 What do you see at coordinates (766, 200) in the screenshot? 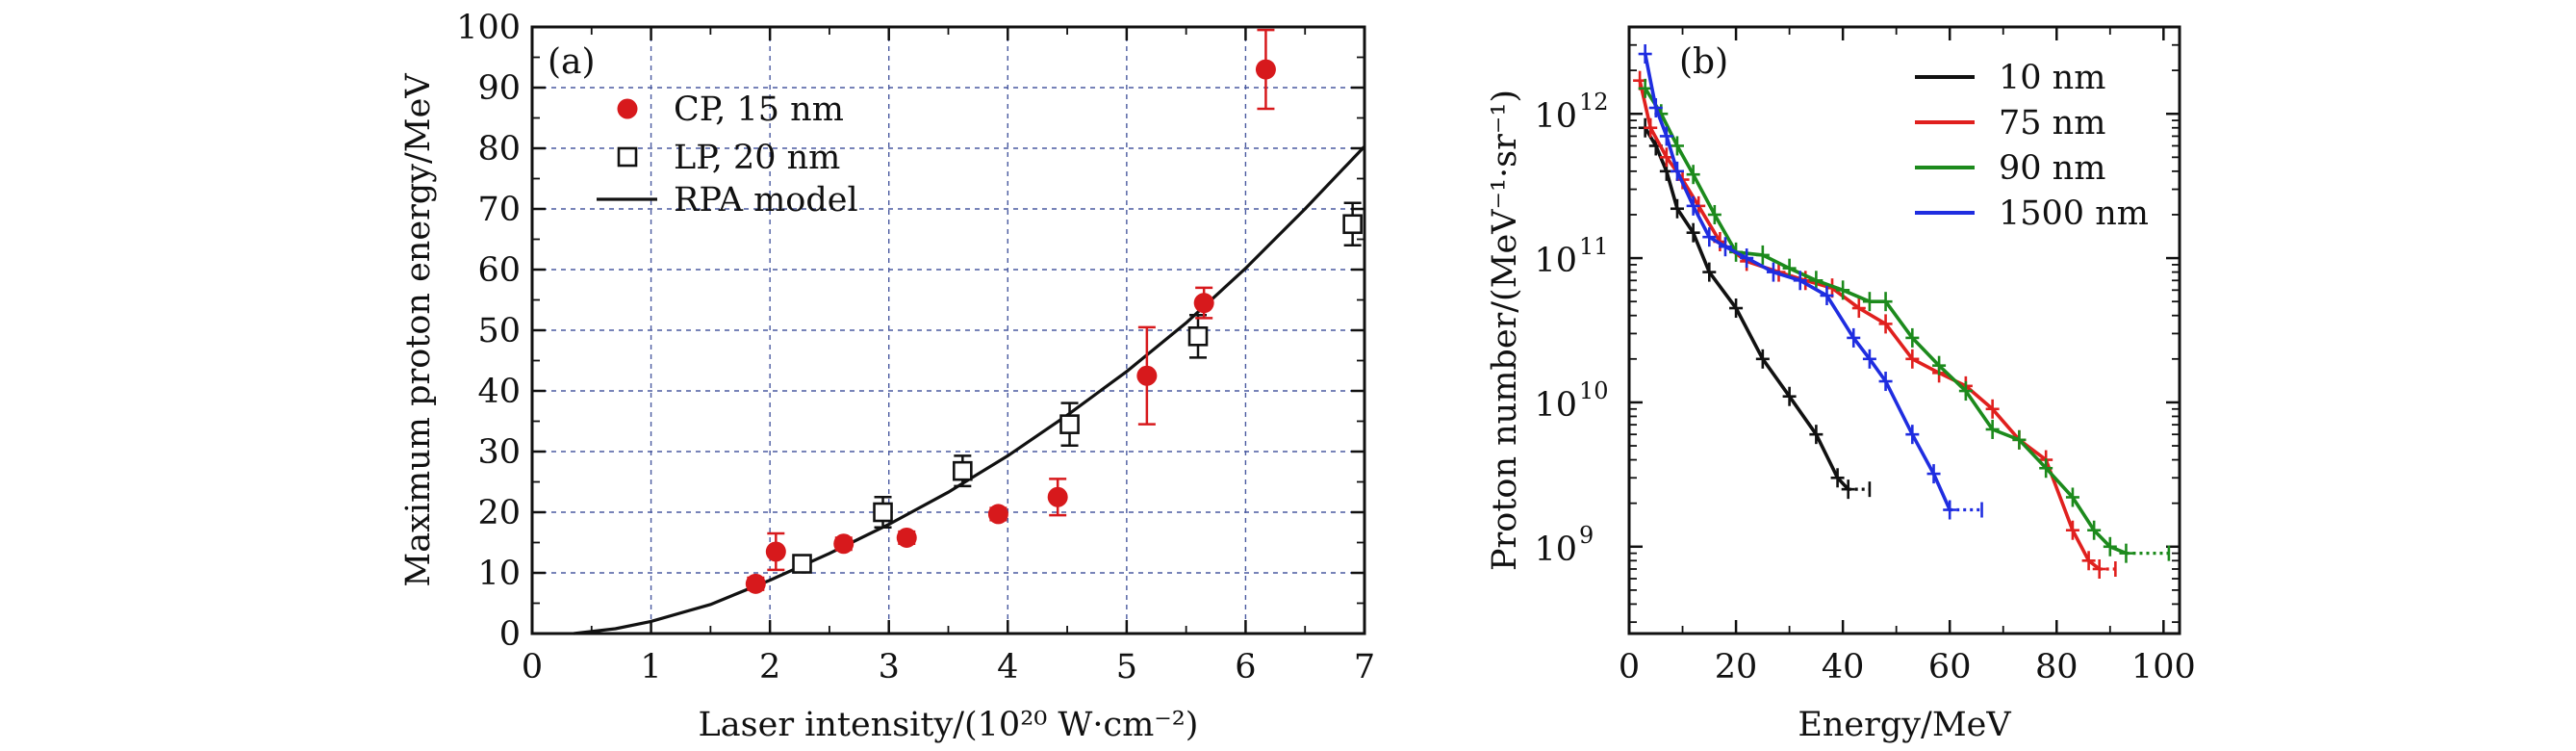
I see `legend-label-rpa-model: RPA model` at bounding box center [766, 200].